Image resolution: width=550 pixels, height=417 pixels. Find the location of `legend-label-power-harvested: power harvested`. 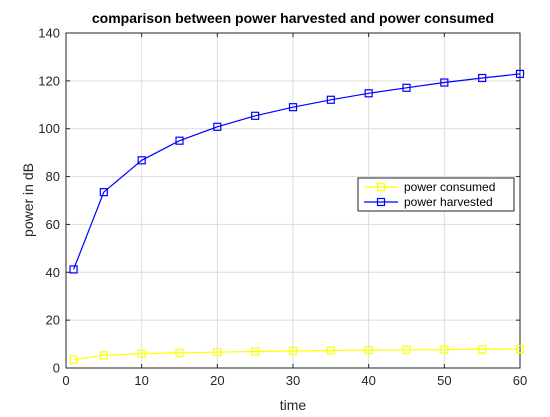

legend-label-power-harvested: power harvested is located at coordinates (448, 202).